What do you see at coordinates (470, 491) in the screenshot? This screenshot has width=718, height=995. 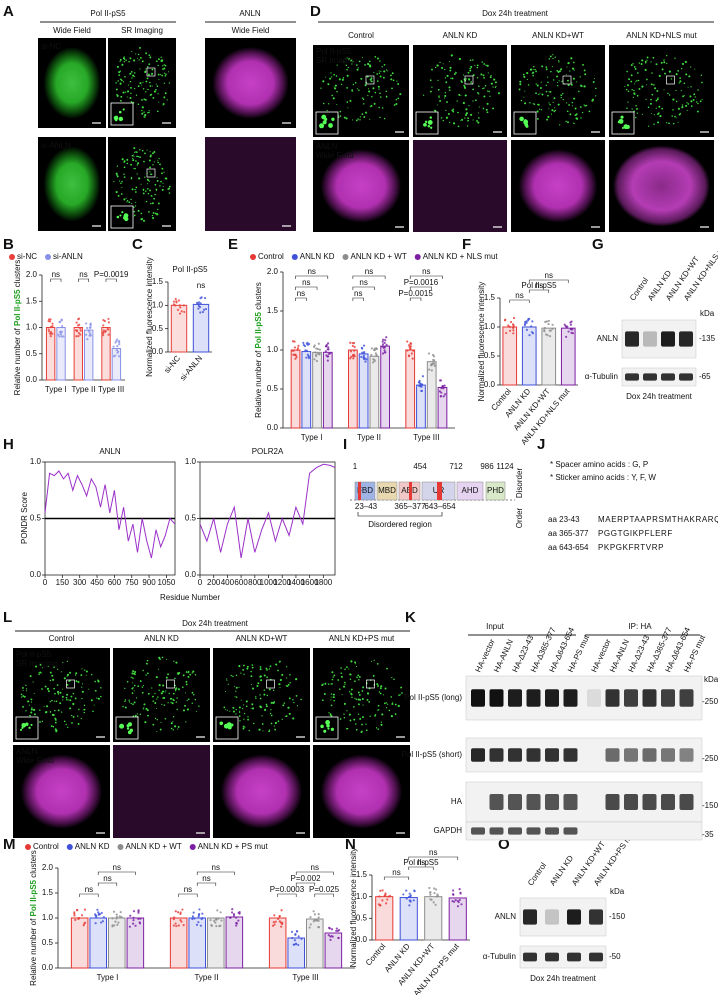 I see `domain` at bounding box center [470, 491].